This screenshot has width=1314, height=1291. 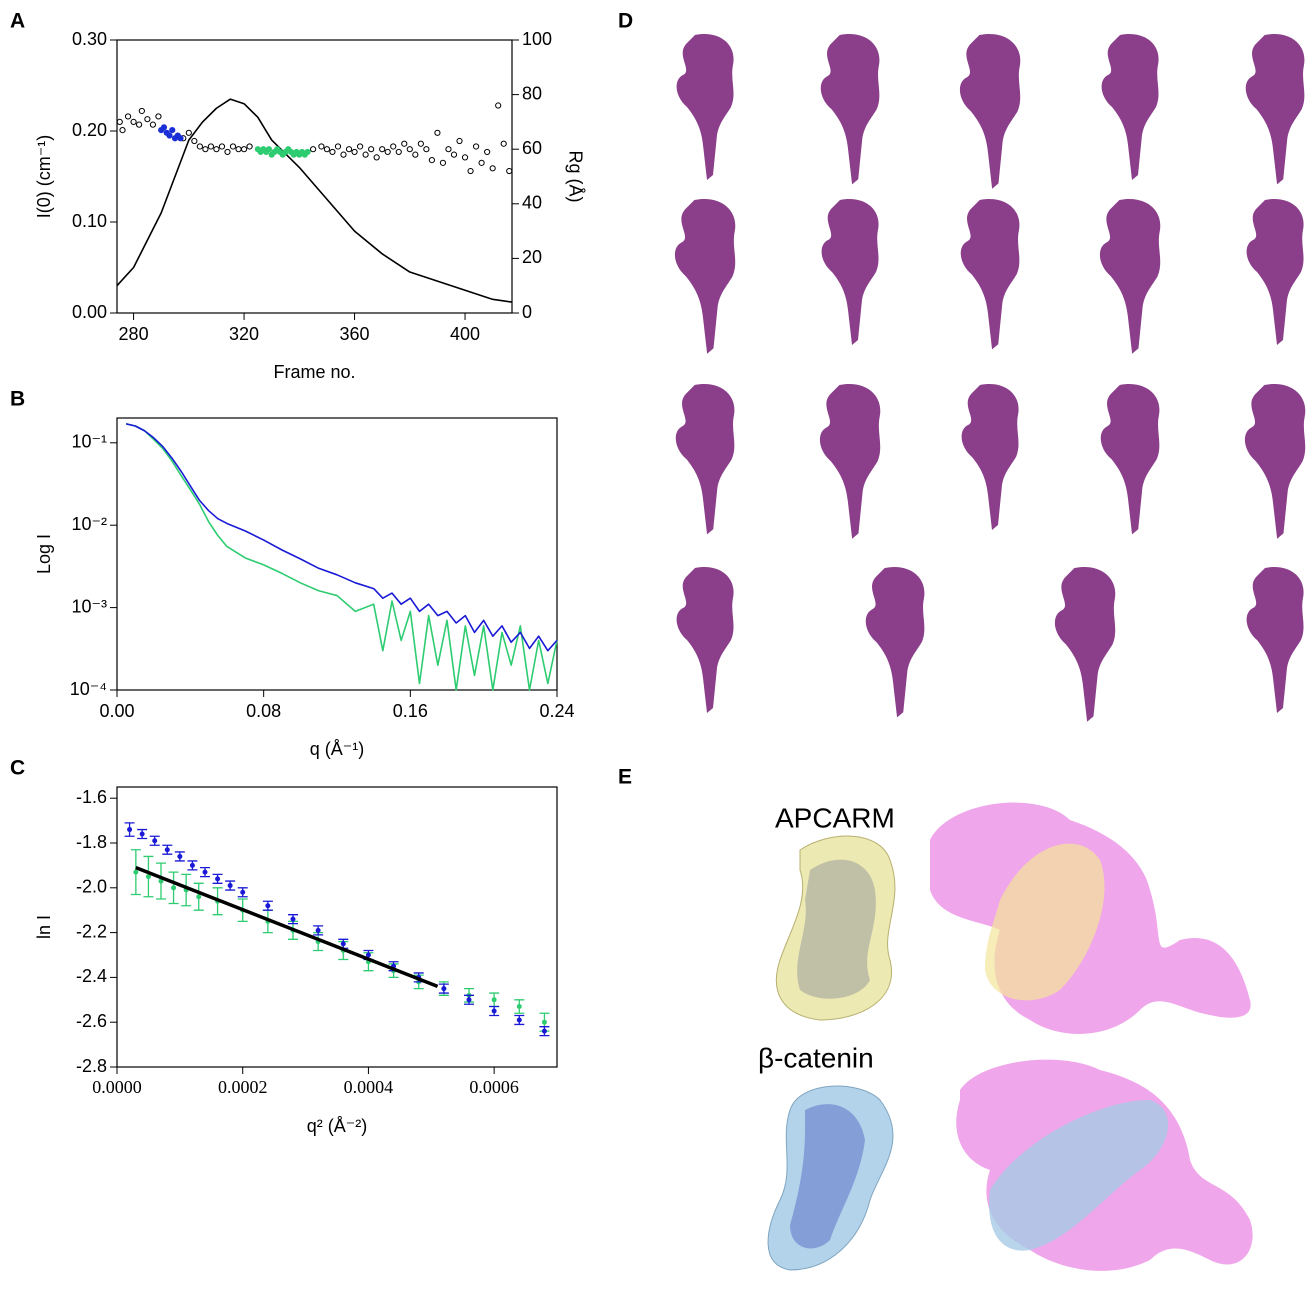 I want to click on y-tick-label: -2.0, so click(x=91, y=887).